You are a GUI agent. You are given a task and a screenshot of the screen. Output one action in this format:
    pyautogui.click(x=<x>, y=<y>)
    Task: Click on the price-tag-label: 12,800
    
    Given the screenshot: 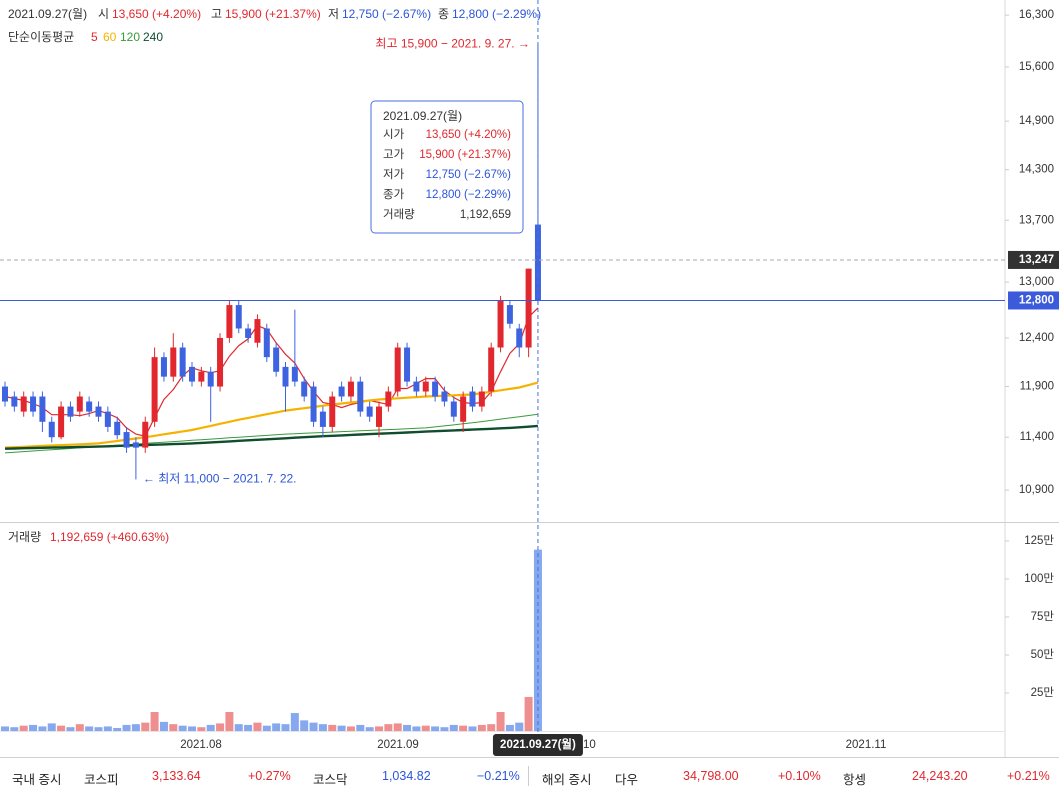 What is the action you would take?
    pyautogui.click(x=1036, y=301)
    